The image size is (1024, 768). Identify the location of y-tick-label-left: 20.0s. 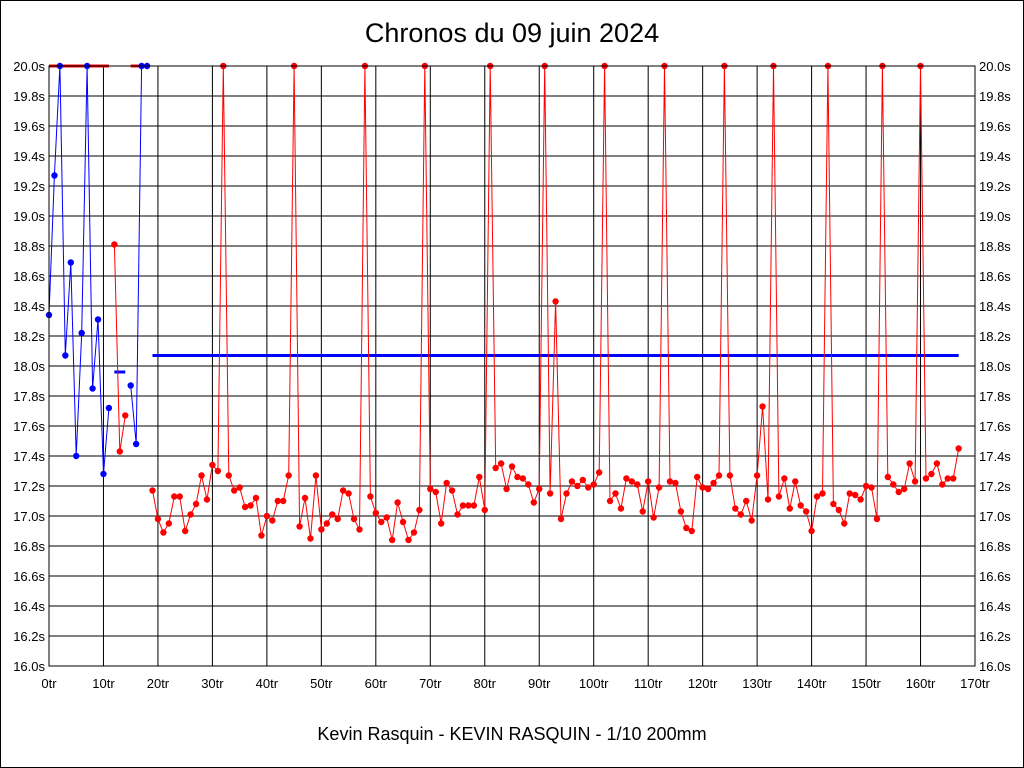
(29, 66).